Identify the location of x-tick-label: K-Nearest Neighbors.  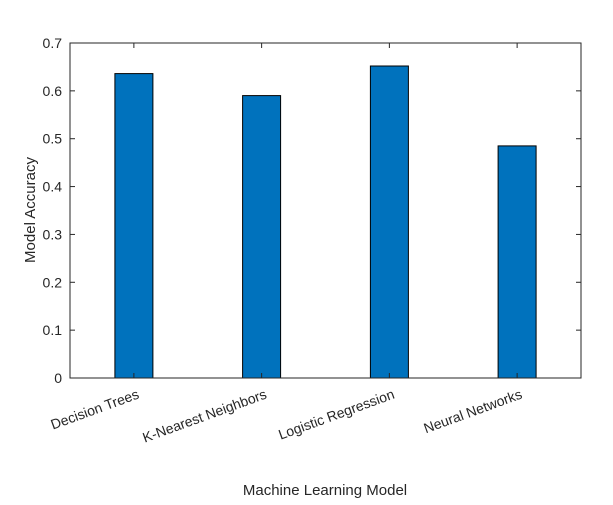
(204, 416).